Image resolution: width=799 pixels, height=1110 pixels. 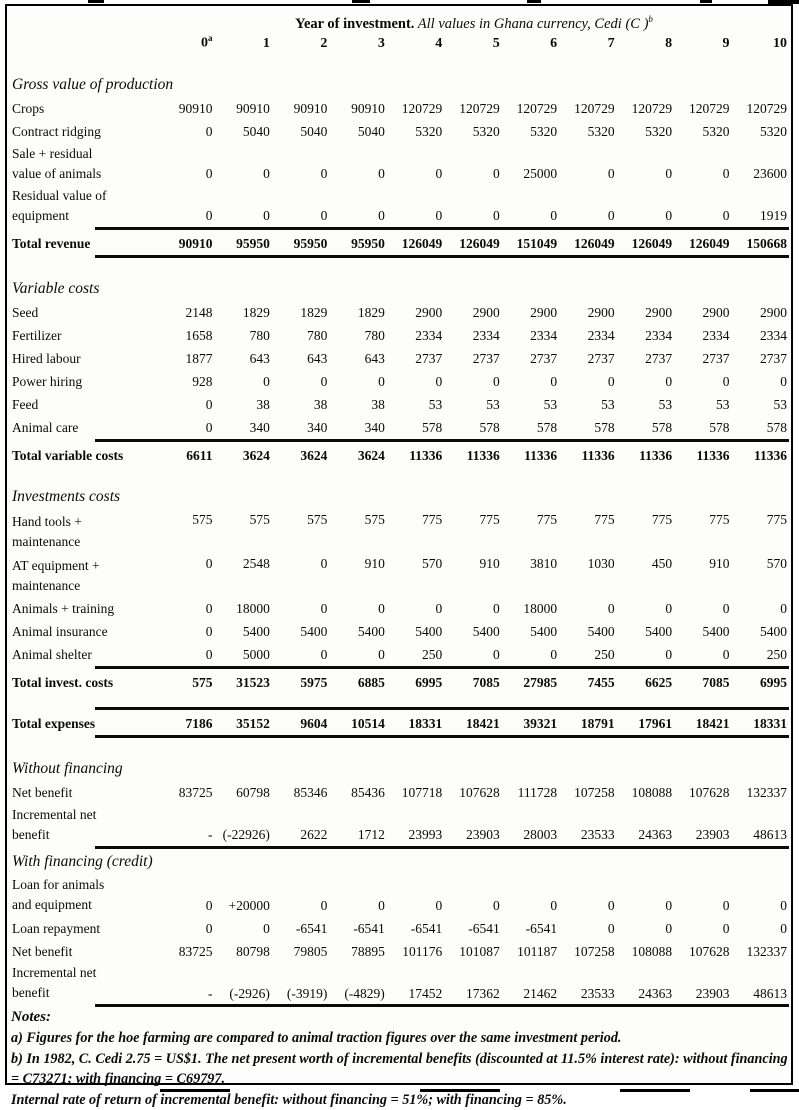 I want to click on value-cell: 95950, so click(x=253, y=244).